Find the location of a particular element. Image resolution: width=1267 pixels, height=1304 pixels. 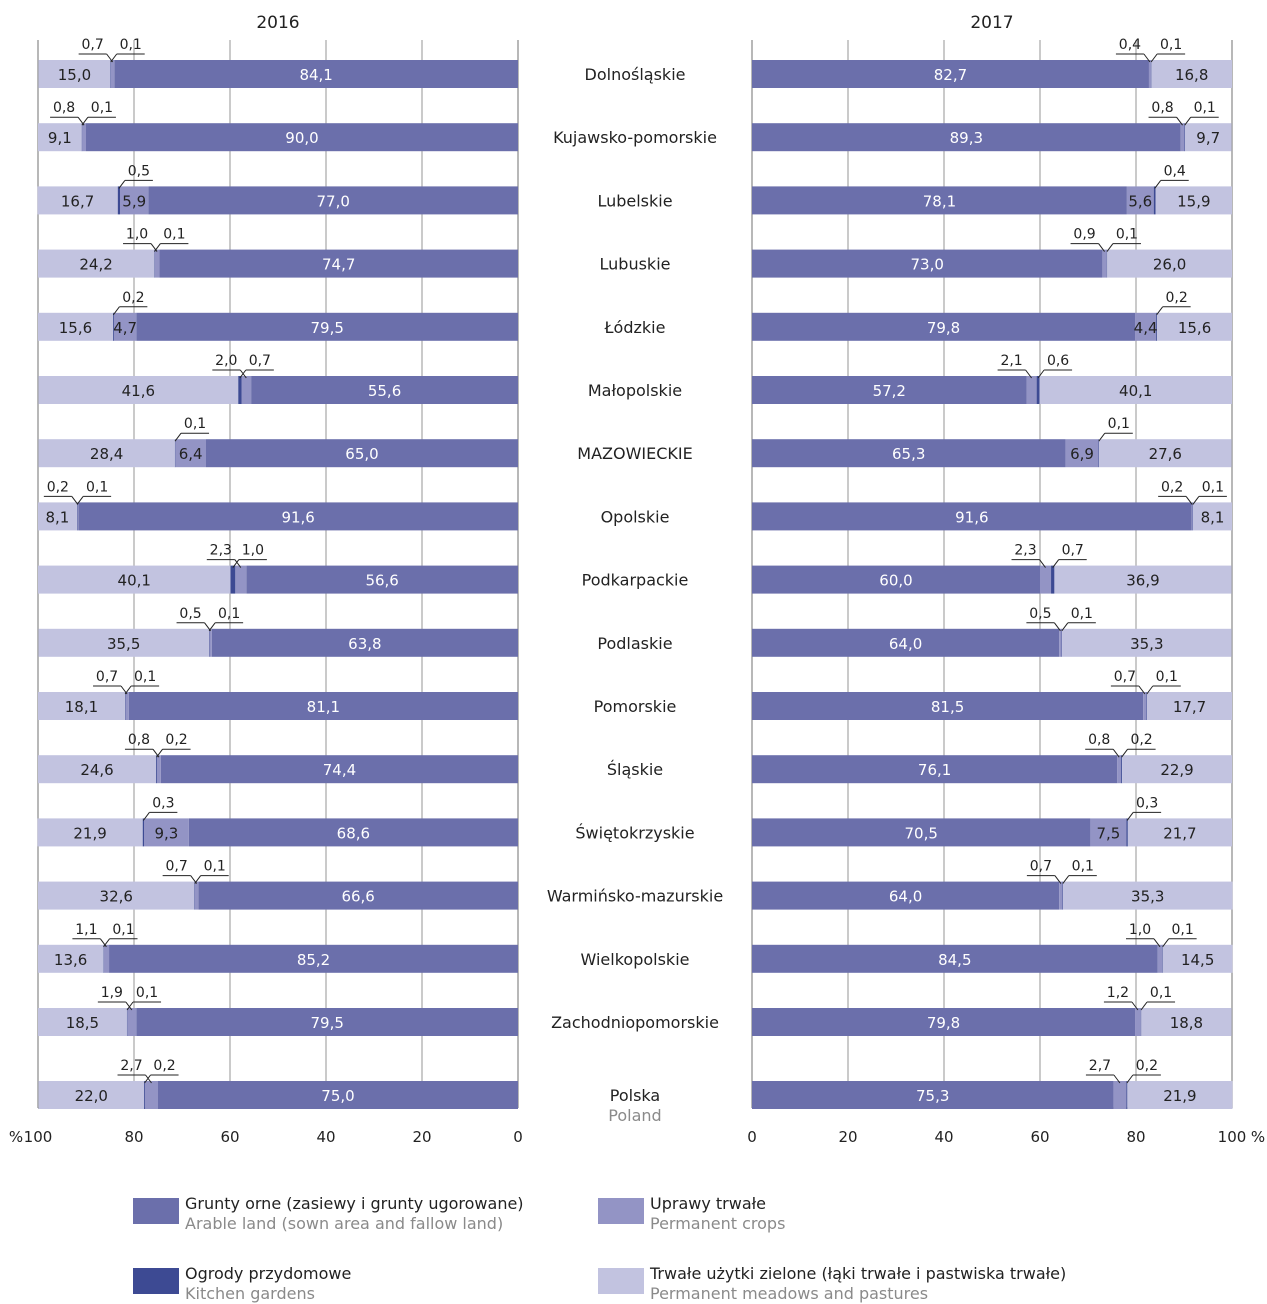

bar-label-2017-9-3: 35,3 is located at coordinates (1146, 644).